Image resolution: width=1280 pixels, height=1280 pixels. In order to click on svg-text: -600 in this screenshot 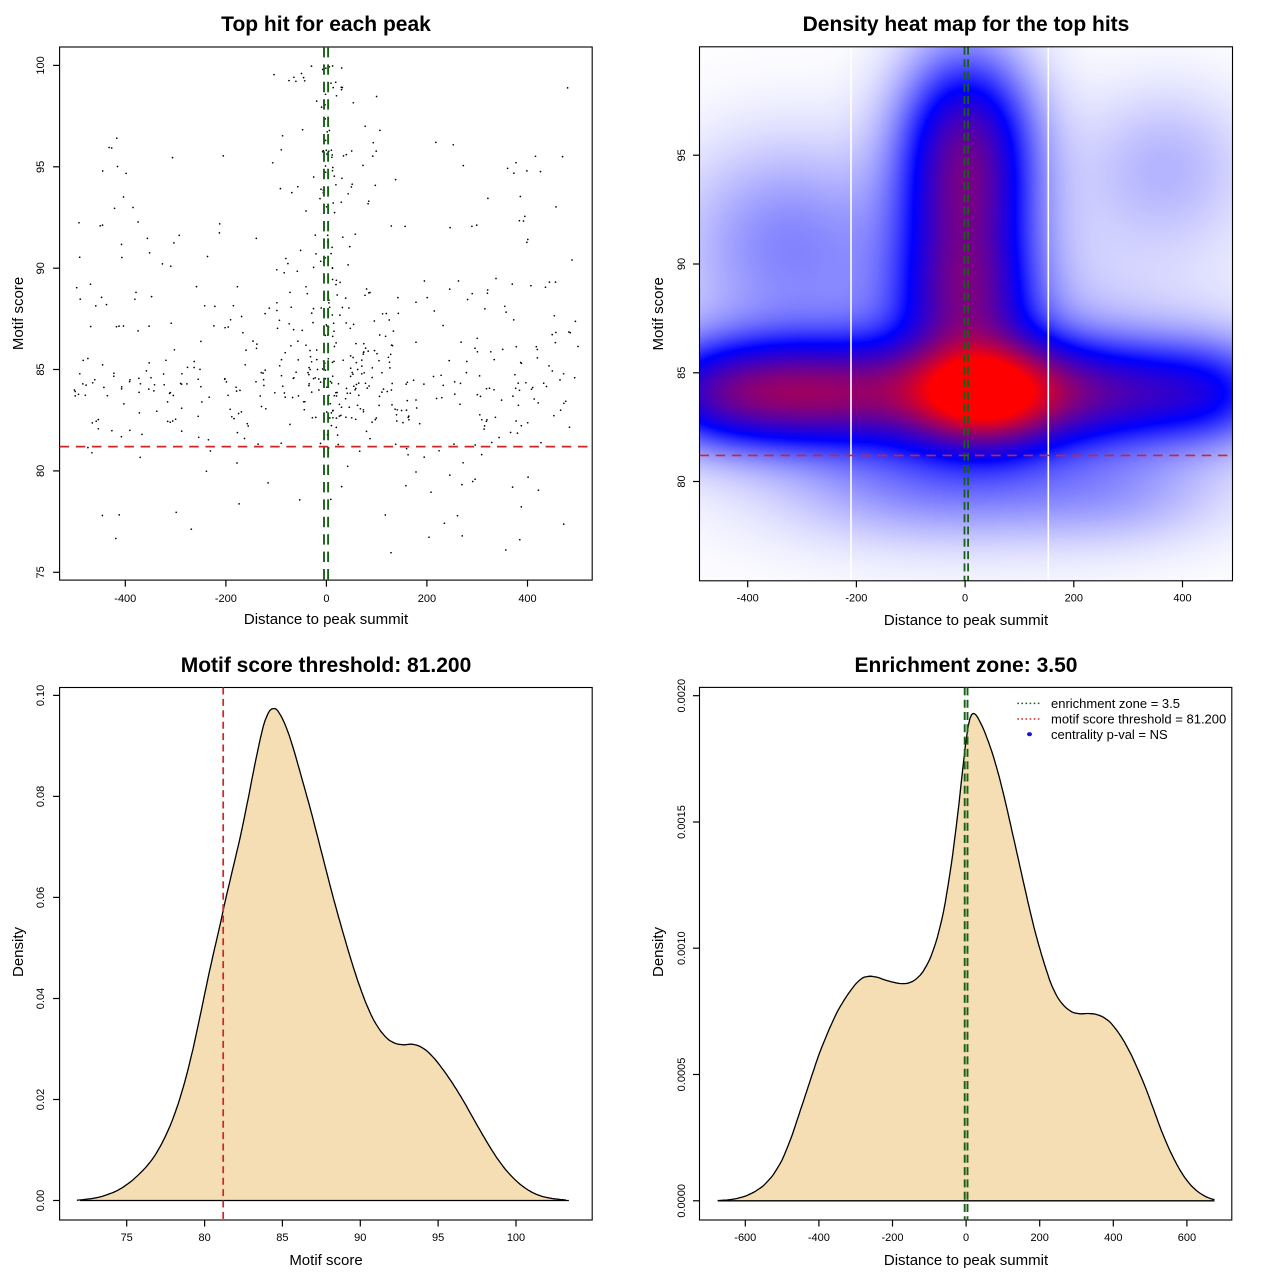, I will do `click(745, 1238)`.